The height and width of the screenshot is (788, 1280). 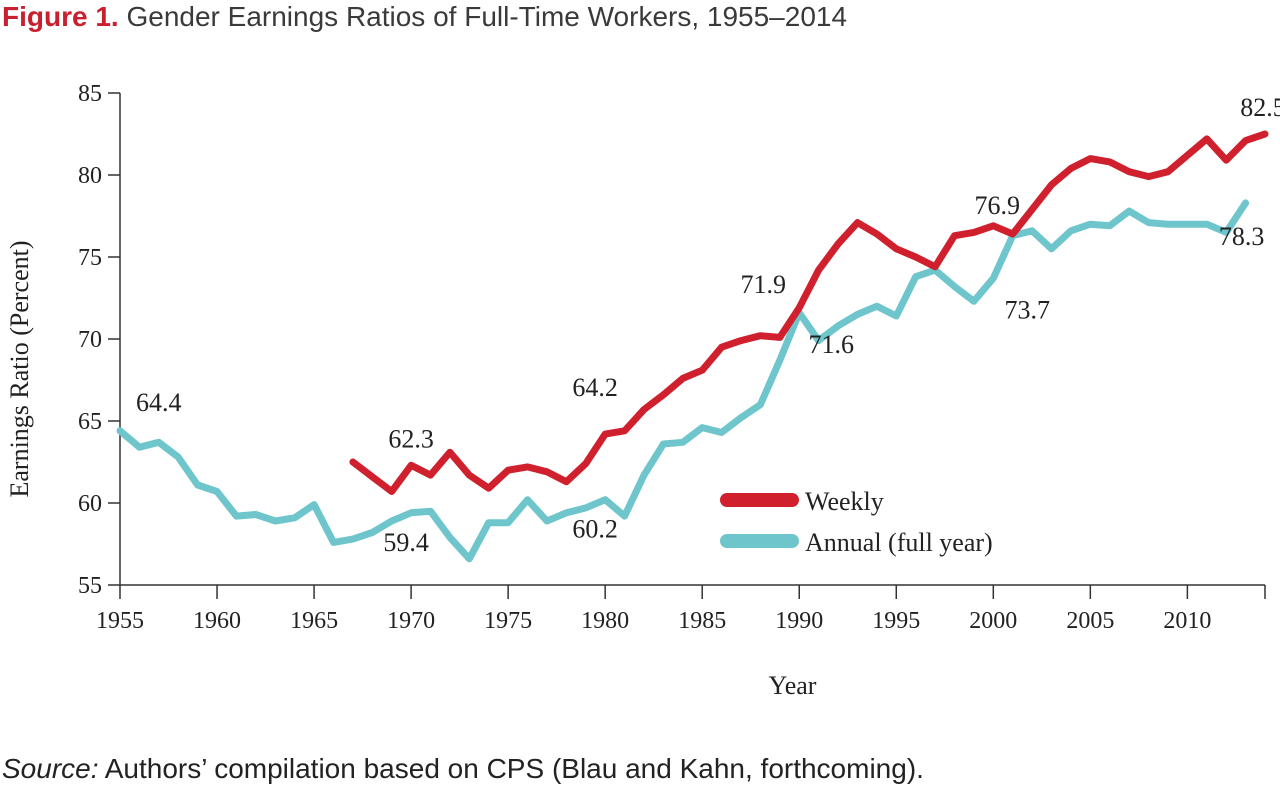 I want to click on data-label: 71.6, so click(x=831, y=344).